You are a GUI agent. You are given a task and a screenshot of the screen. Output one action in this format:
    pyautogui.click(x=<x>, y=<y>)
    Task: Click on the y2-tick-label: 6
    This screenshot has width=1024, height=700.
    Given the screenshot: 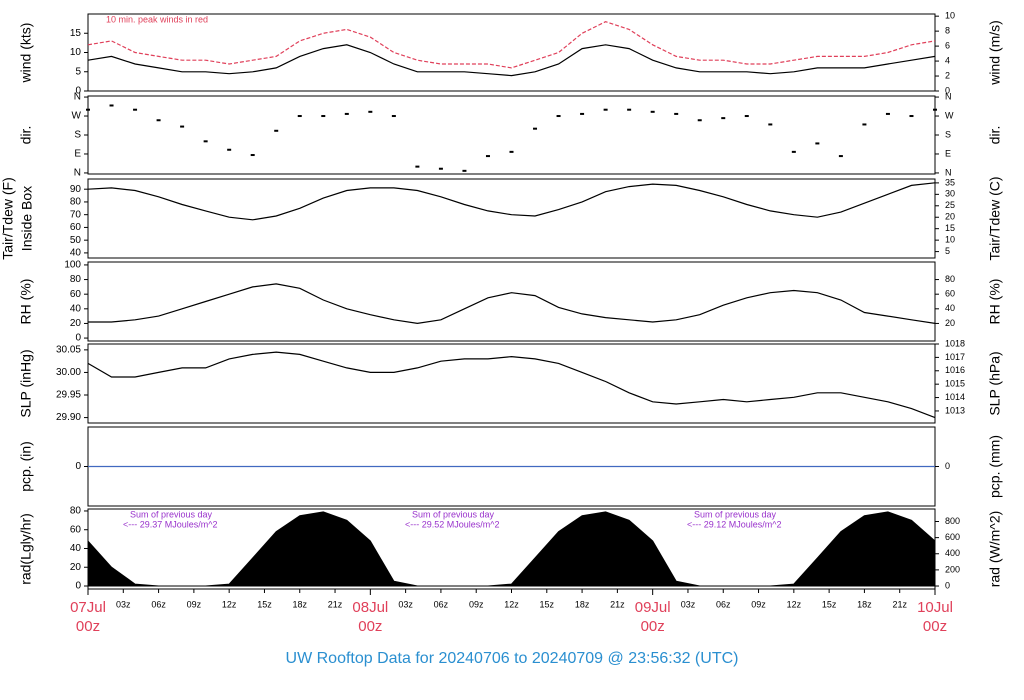 What is the action you would take?
    pyautogui.click(x=947, y=45)
    